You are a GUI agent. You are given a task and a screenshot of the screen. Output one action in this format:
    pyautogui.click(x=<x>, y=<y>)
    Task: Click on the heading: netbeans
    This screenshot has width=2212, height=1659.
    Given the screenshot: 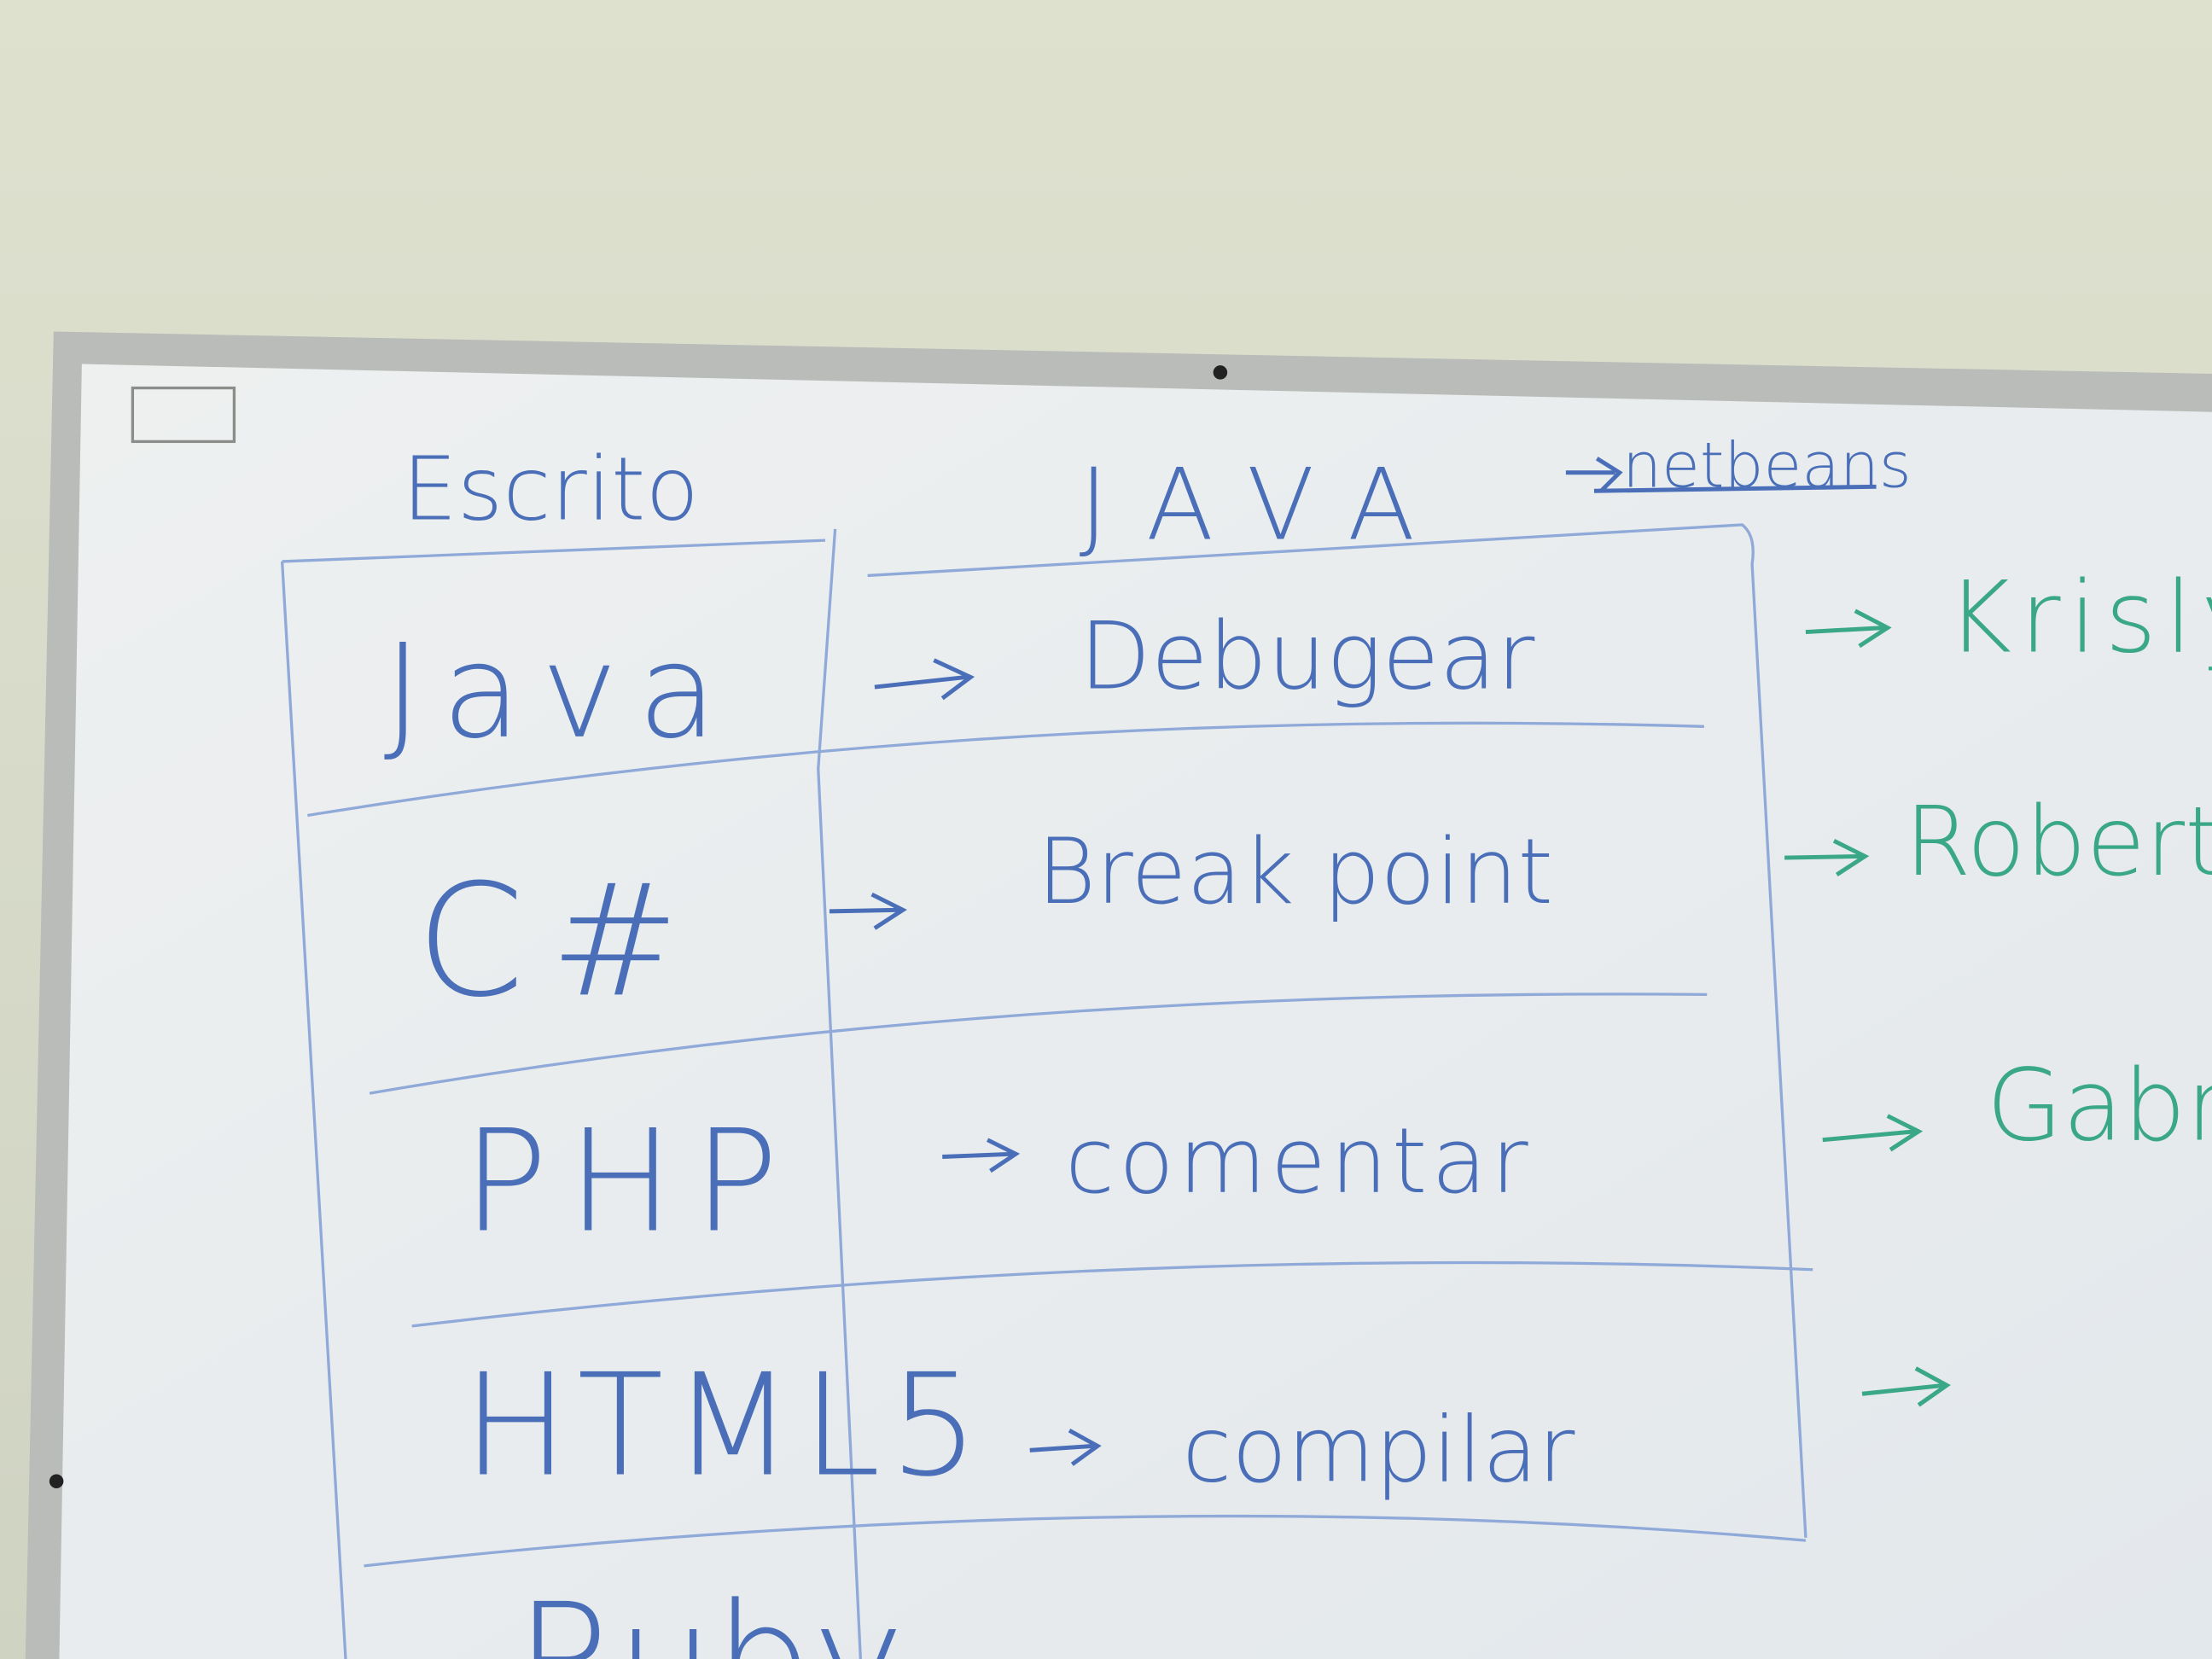 What is the action you would take?
    pyautogui.click(x=1767, y=465)
    